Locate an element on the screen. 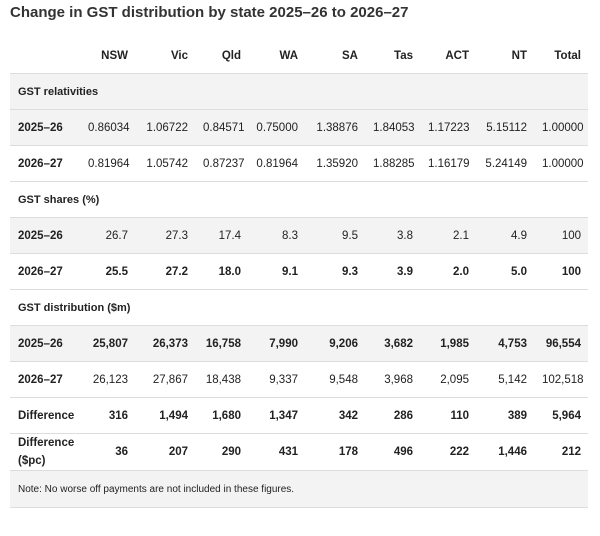 This screenshot has width=600, height=536. cell: 1.84053 is located at coordinates (392, 127).